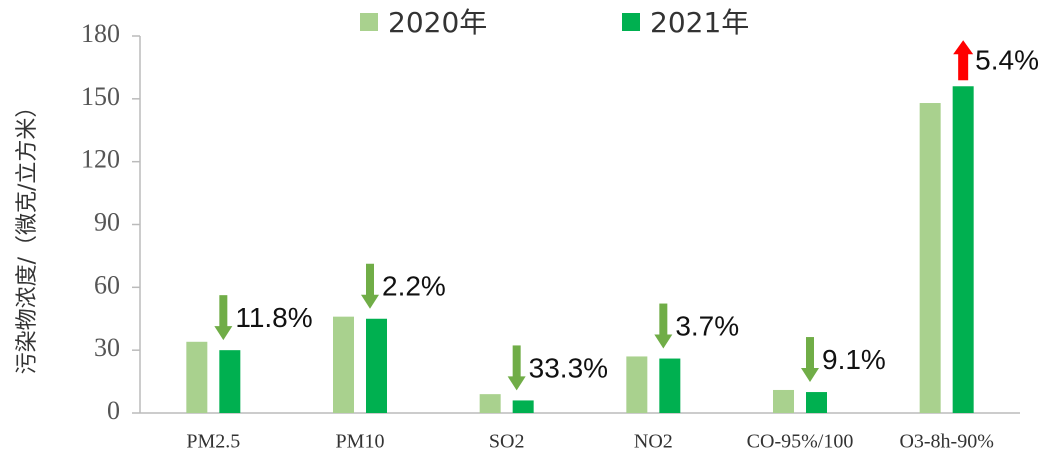  What do you see at coordinates (568, 367) in the screenshot?
I see `annotation: 33.3%` at bounding box center [568, 367].